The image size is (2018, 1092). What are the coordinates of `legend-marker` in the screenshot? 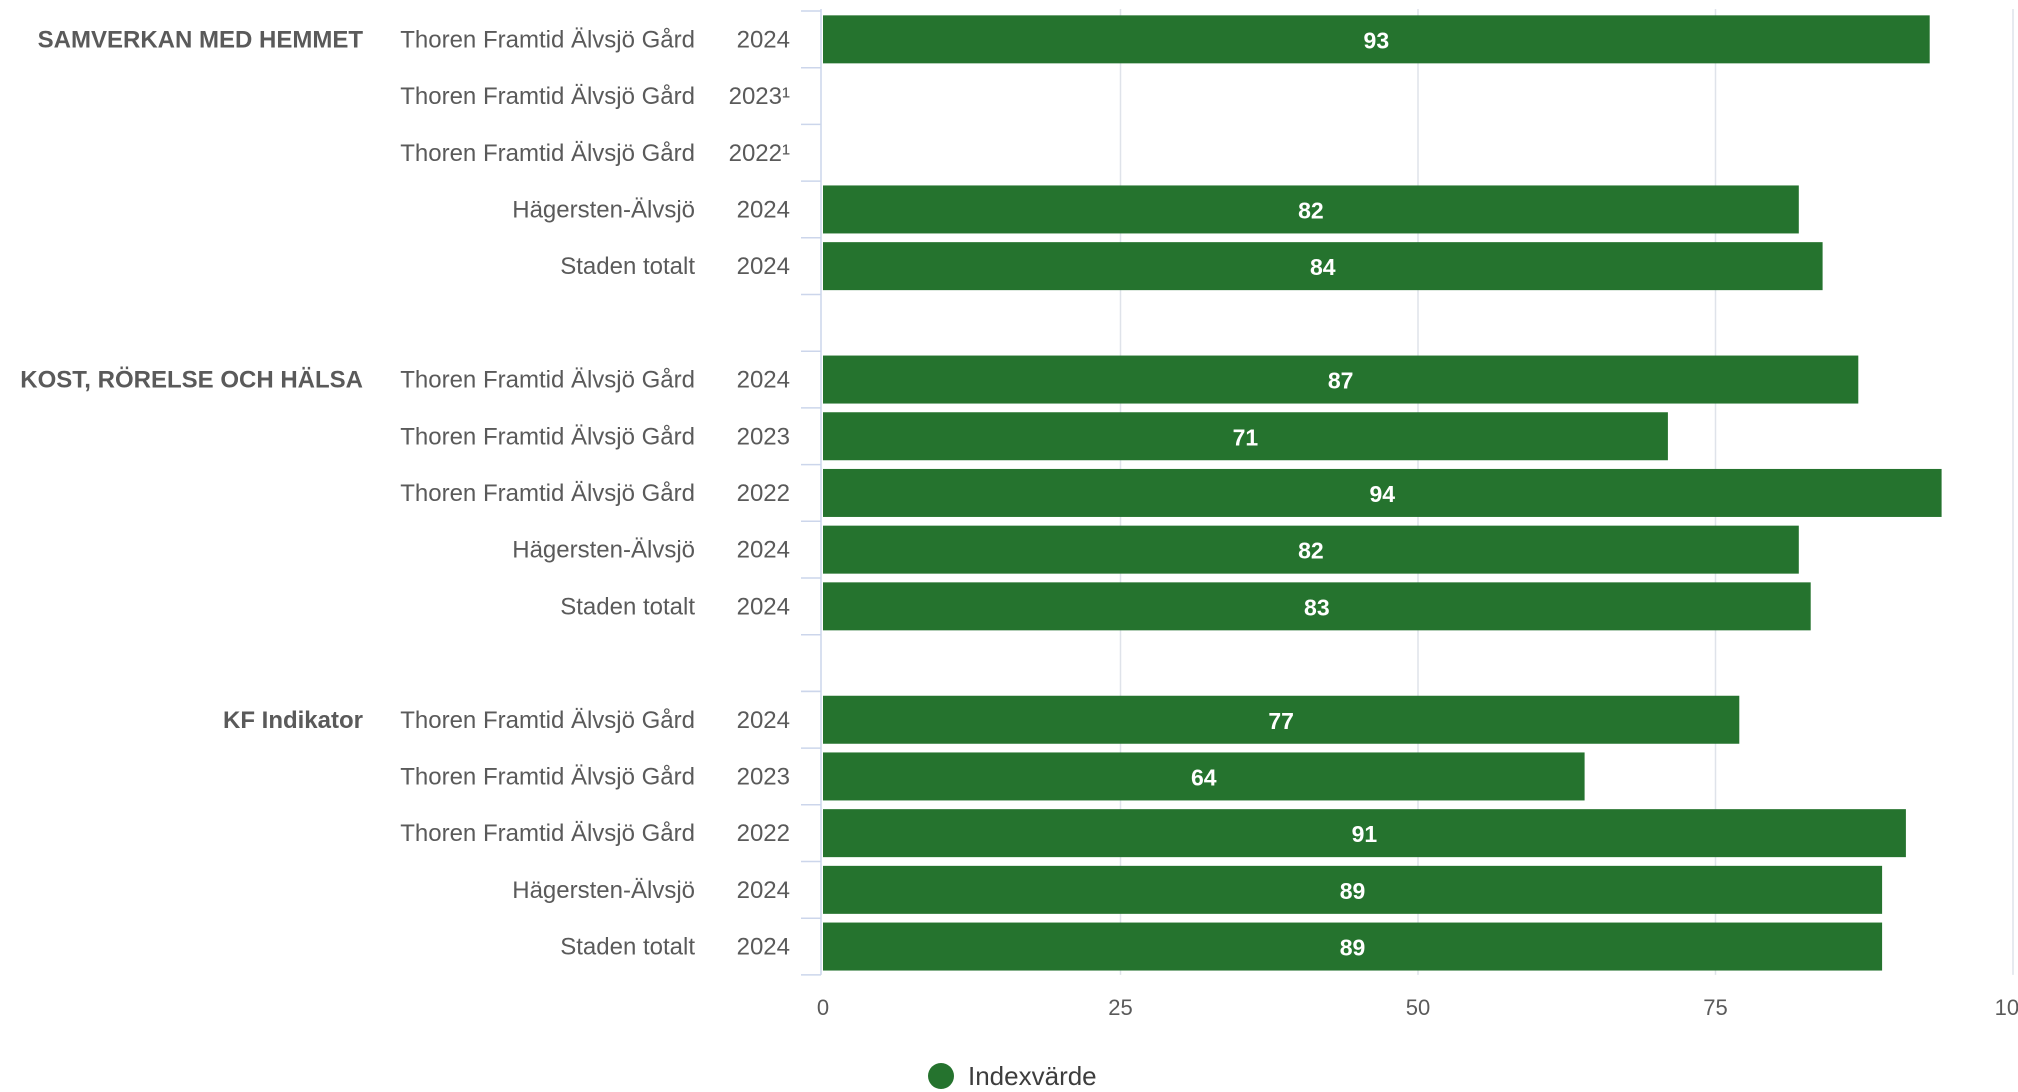 It's located at (941, 1076).